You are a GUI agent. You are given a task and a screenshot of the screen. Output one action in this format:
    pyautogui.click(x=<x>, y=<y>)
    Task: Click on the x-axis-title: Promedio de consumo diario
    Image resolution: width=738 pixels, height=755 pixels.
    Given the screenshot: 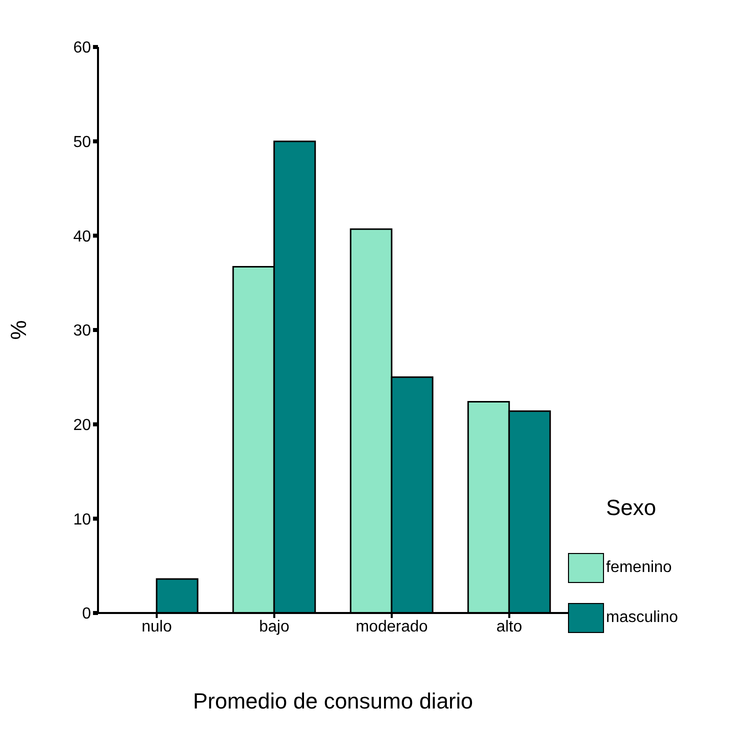 What is the action you would take?
    pyautogui.click(x=333, y=701)
    